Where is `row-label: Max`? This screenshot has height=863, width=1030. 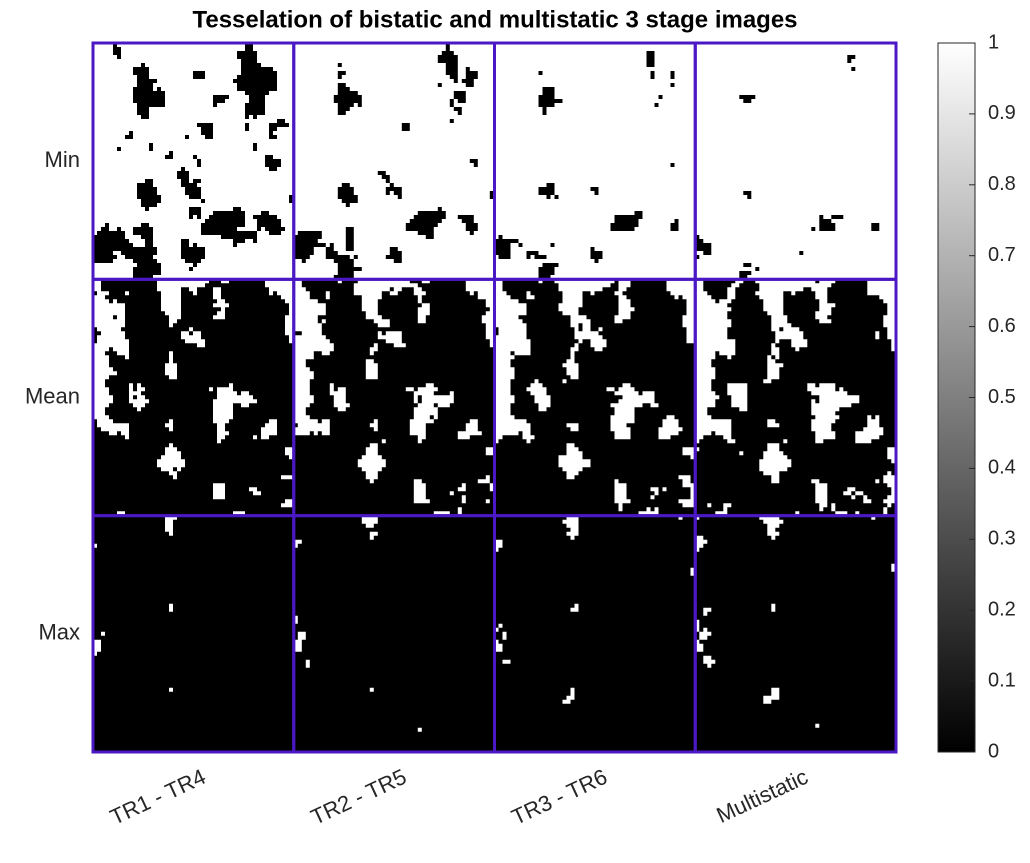 row-label: Max is located at coordinates (59, 632).